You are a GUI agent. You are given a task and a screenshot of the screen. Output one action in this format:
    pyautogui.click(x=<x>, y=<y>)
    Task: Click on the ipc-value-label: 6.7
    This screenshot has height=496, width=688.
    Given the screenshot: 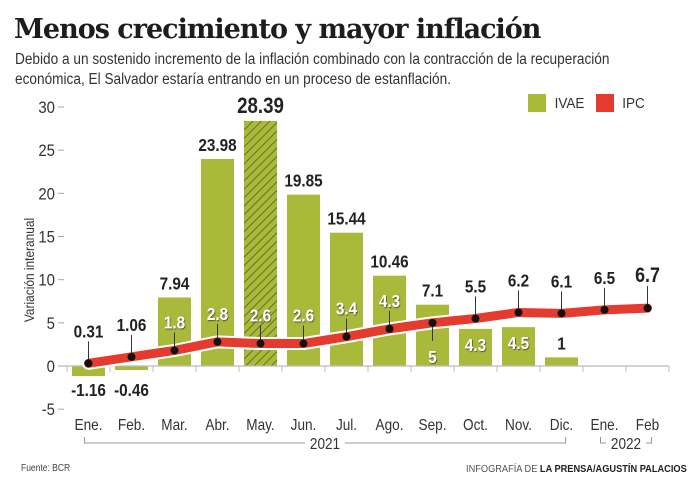 What is the action you would take?
    pyautogui.click(x=647, y=276)
    